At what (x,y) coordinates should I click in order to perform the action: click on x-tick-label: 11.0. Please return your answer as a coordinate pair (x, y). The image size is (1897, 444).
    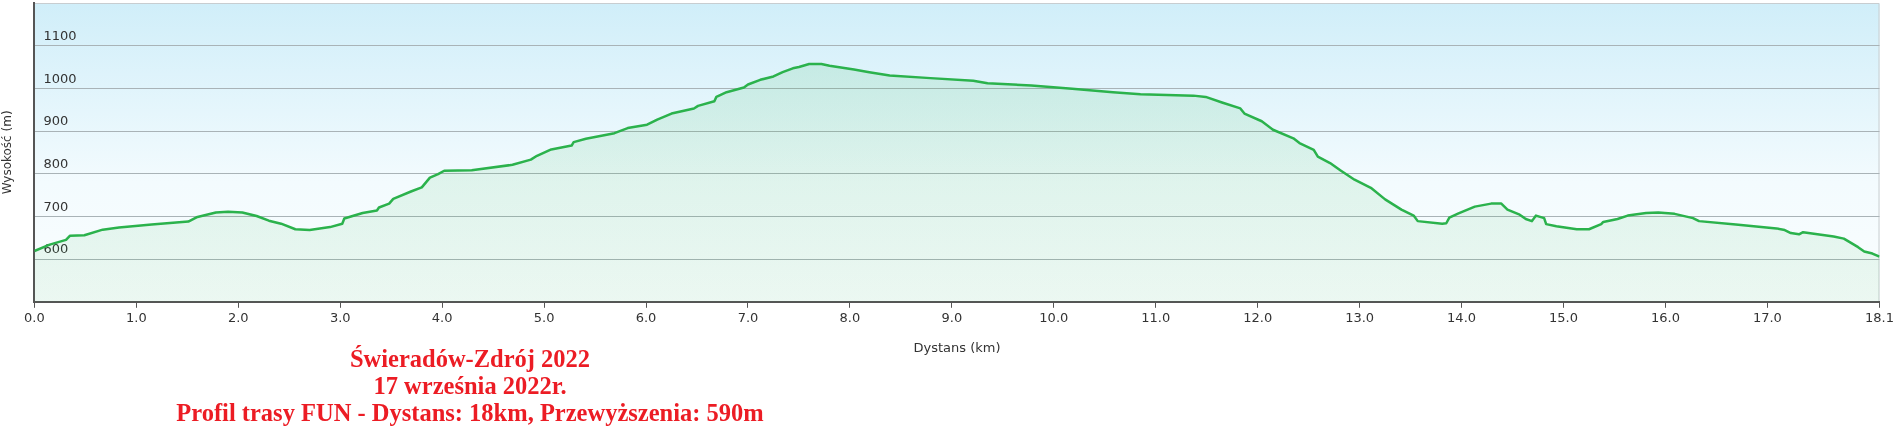
    Looking at the image, I should click on (1156, 317).